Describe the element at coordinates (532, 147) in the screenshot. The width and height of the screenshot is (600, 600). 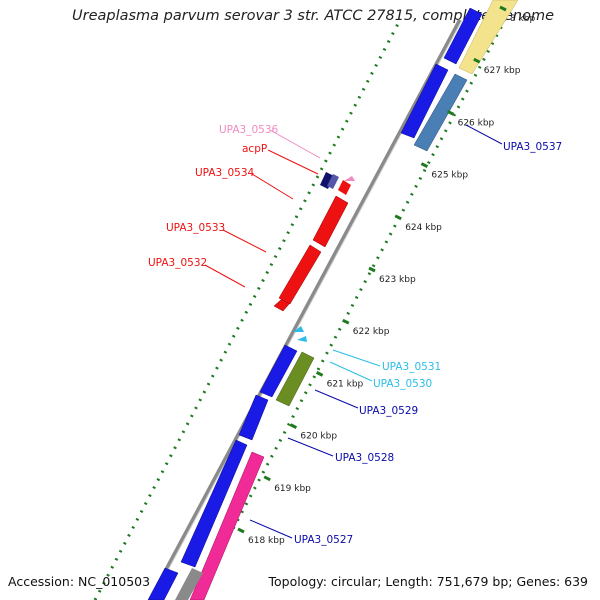
I see `label-UPA3_0537: UPA3_0537` at that location.